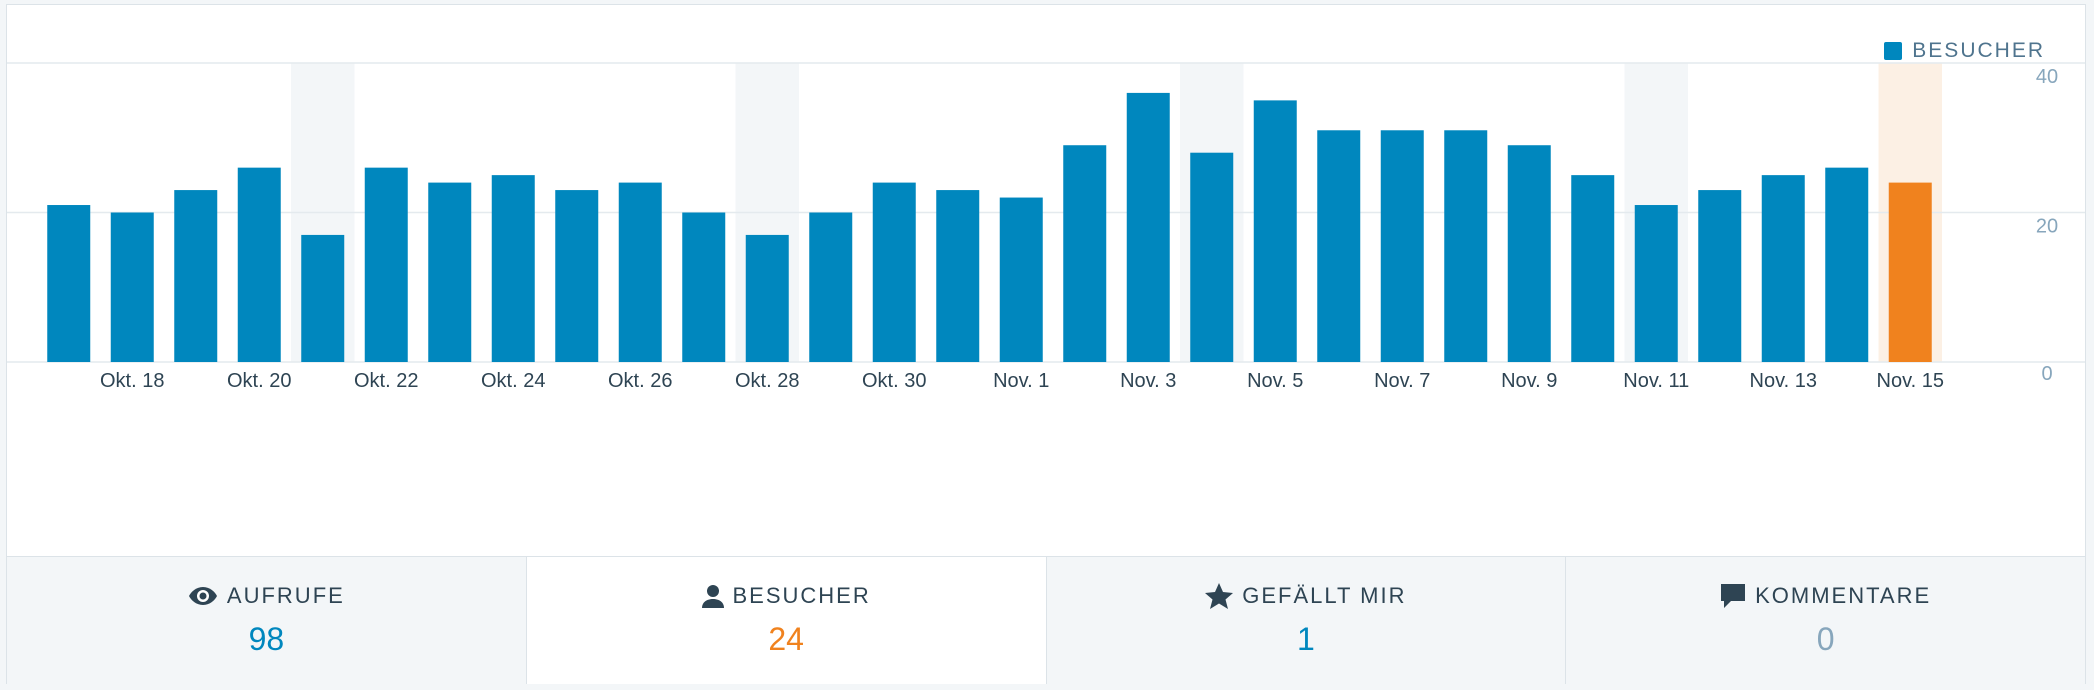 This screenshot has height=690, width=2094. I want to click on x-tick-label: Nov. 15, so click(1910, 381).